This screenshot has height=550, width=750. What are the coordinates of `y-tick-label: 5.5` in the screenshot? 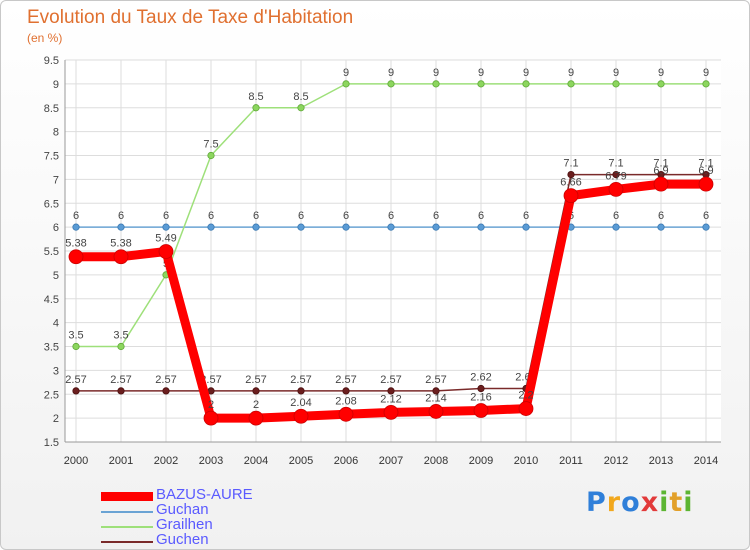 It's located at (51, 252).